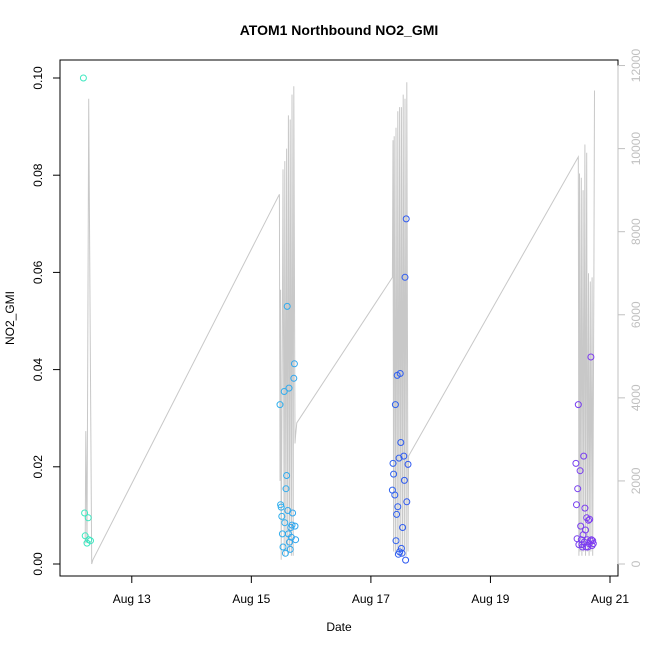  I want to click on y-tick-label: 0.08, so click(38, 175).